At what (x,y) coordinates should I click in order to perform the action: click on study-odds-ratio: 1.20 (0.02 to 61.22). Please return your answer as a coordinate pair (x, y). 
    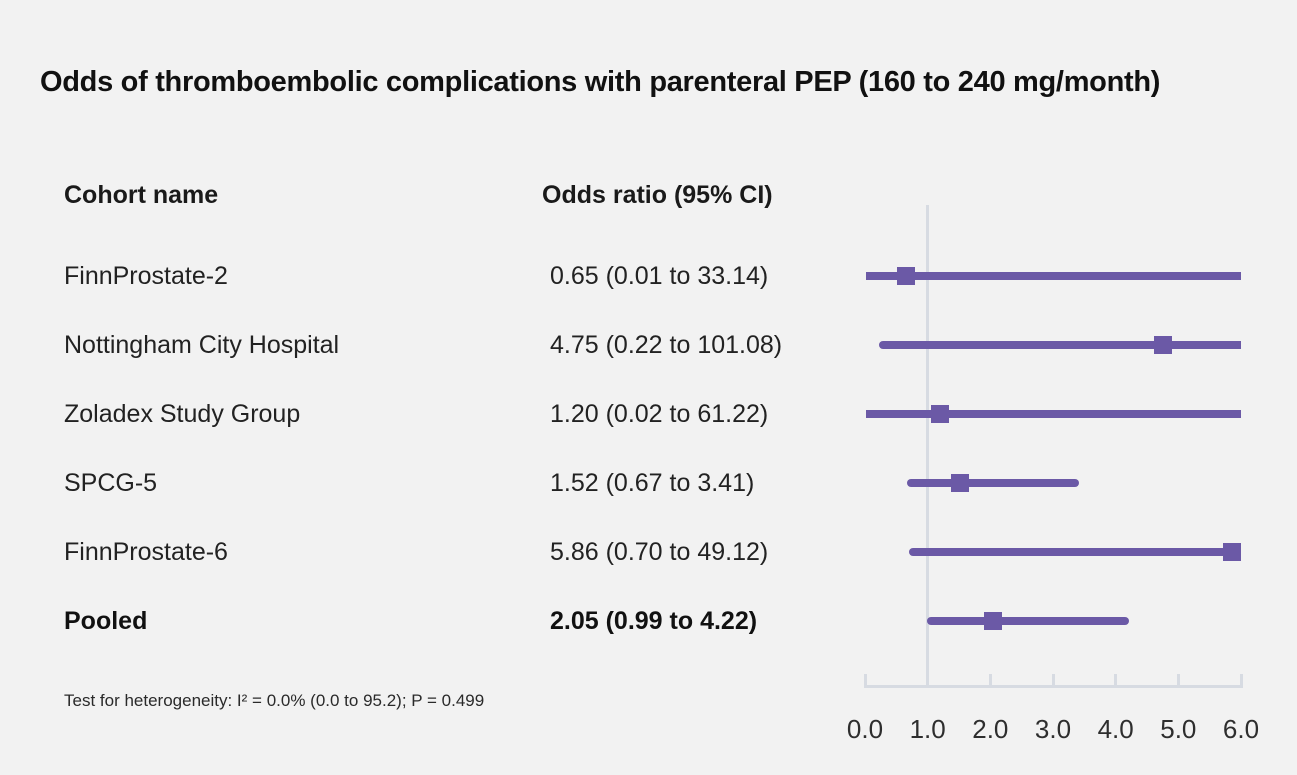
    Looking at the image, I should click on (659, 414).